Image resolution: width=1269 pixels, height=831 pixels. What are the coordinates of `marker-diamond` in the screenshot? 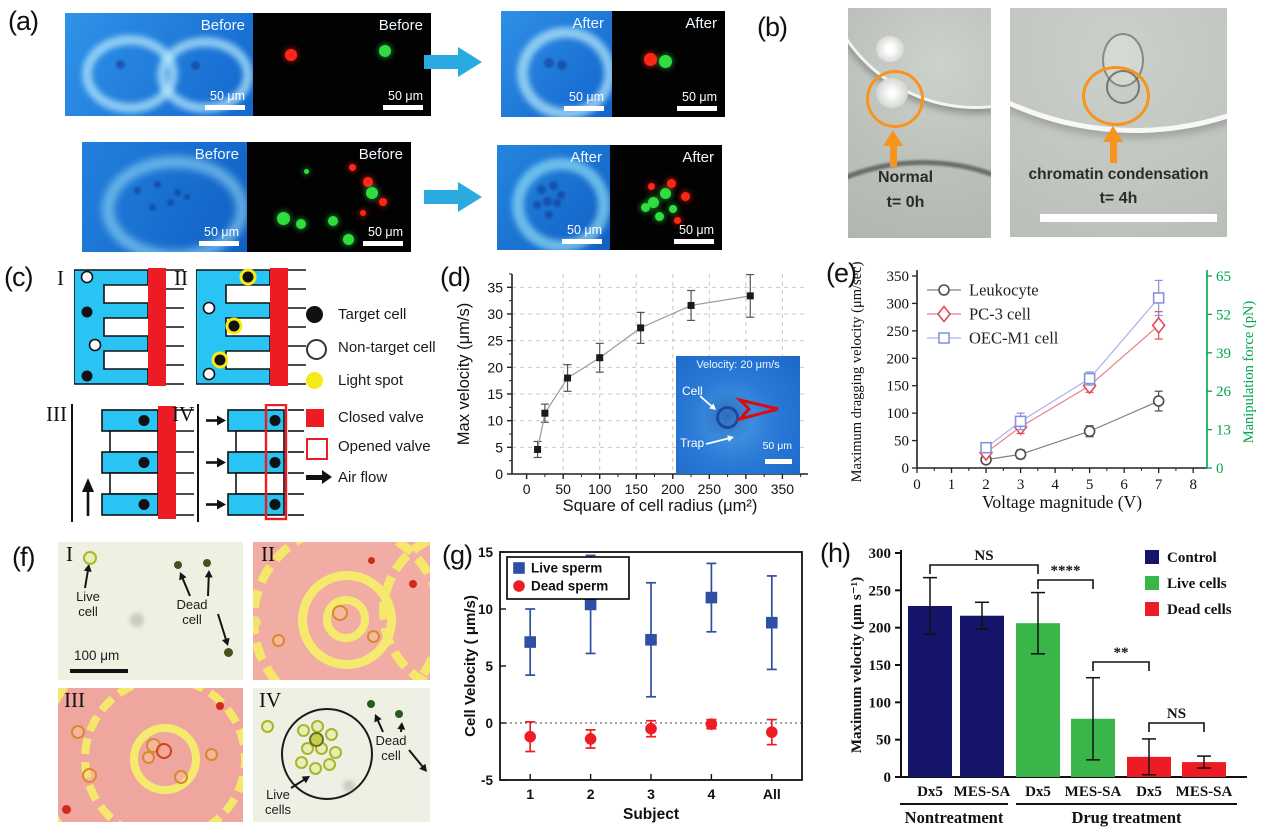 It's located at (944, 314).